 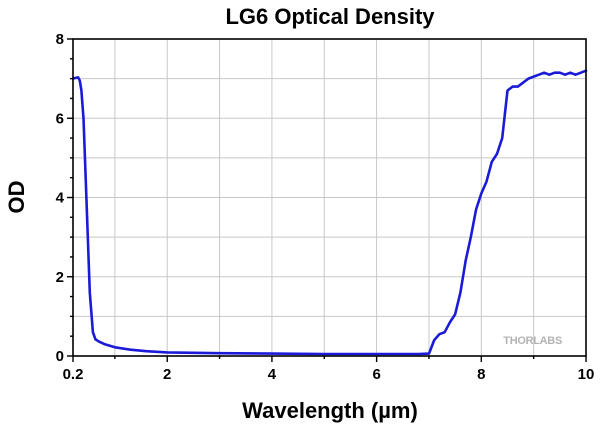 I want to click on y-tick-label: 6, so click(x=60, y=118).